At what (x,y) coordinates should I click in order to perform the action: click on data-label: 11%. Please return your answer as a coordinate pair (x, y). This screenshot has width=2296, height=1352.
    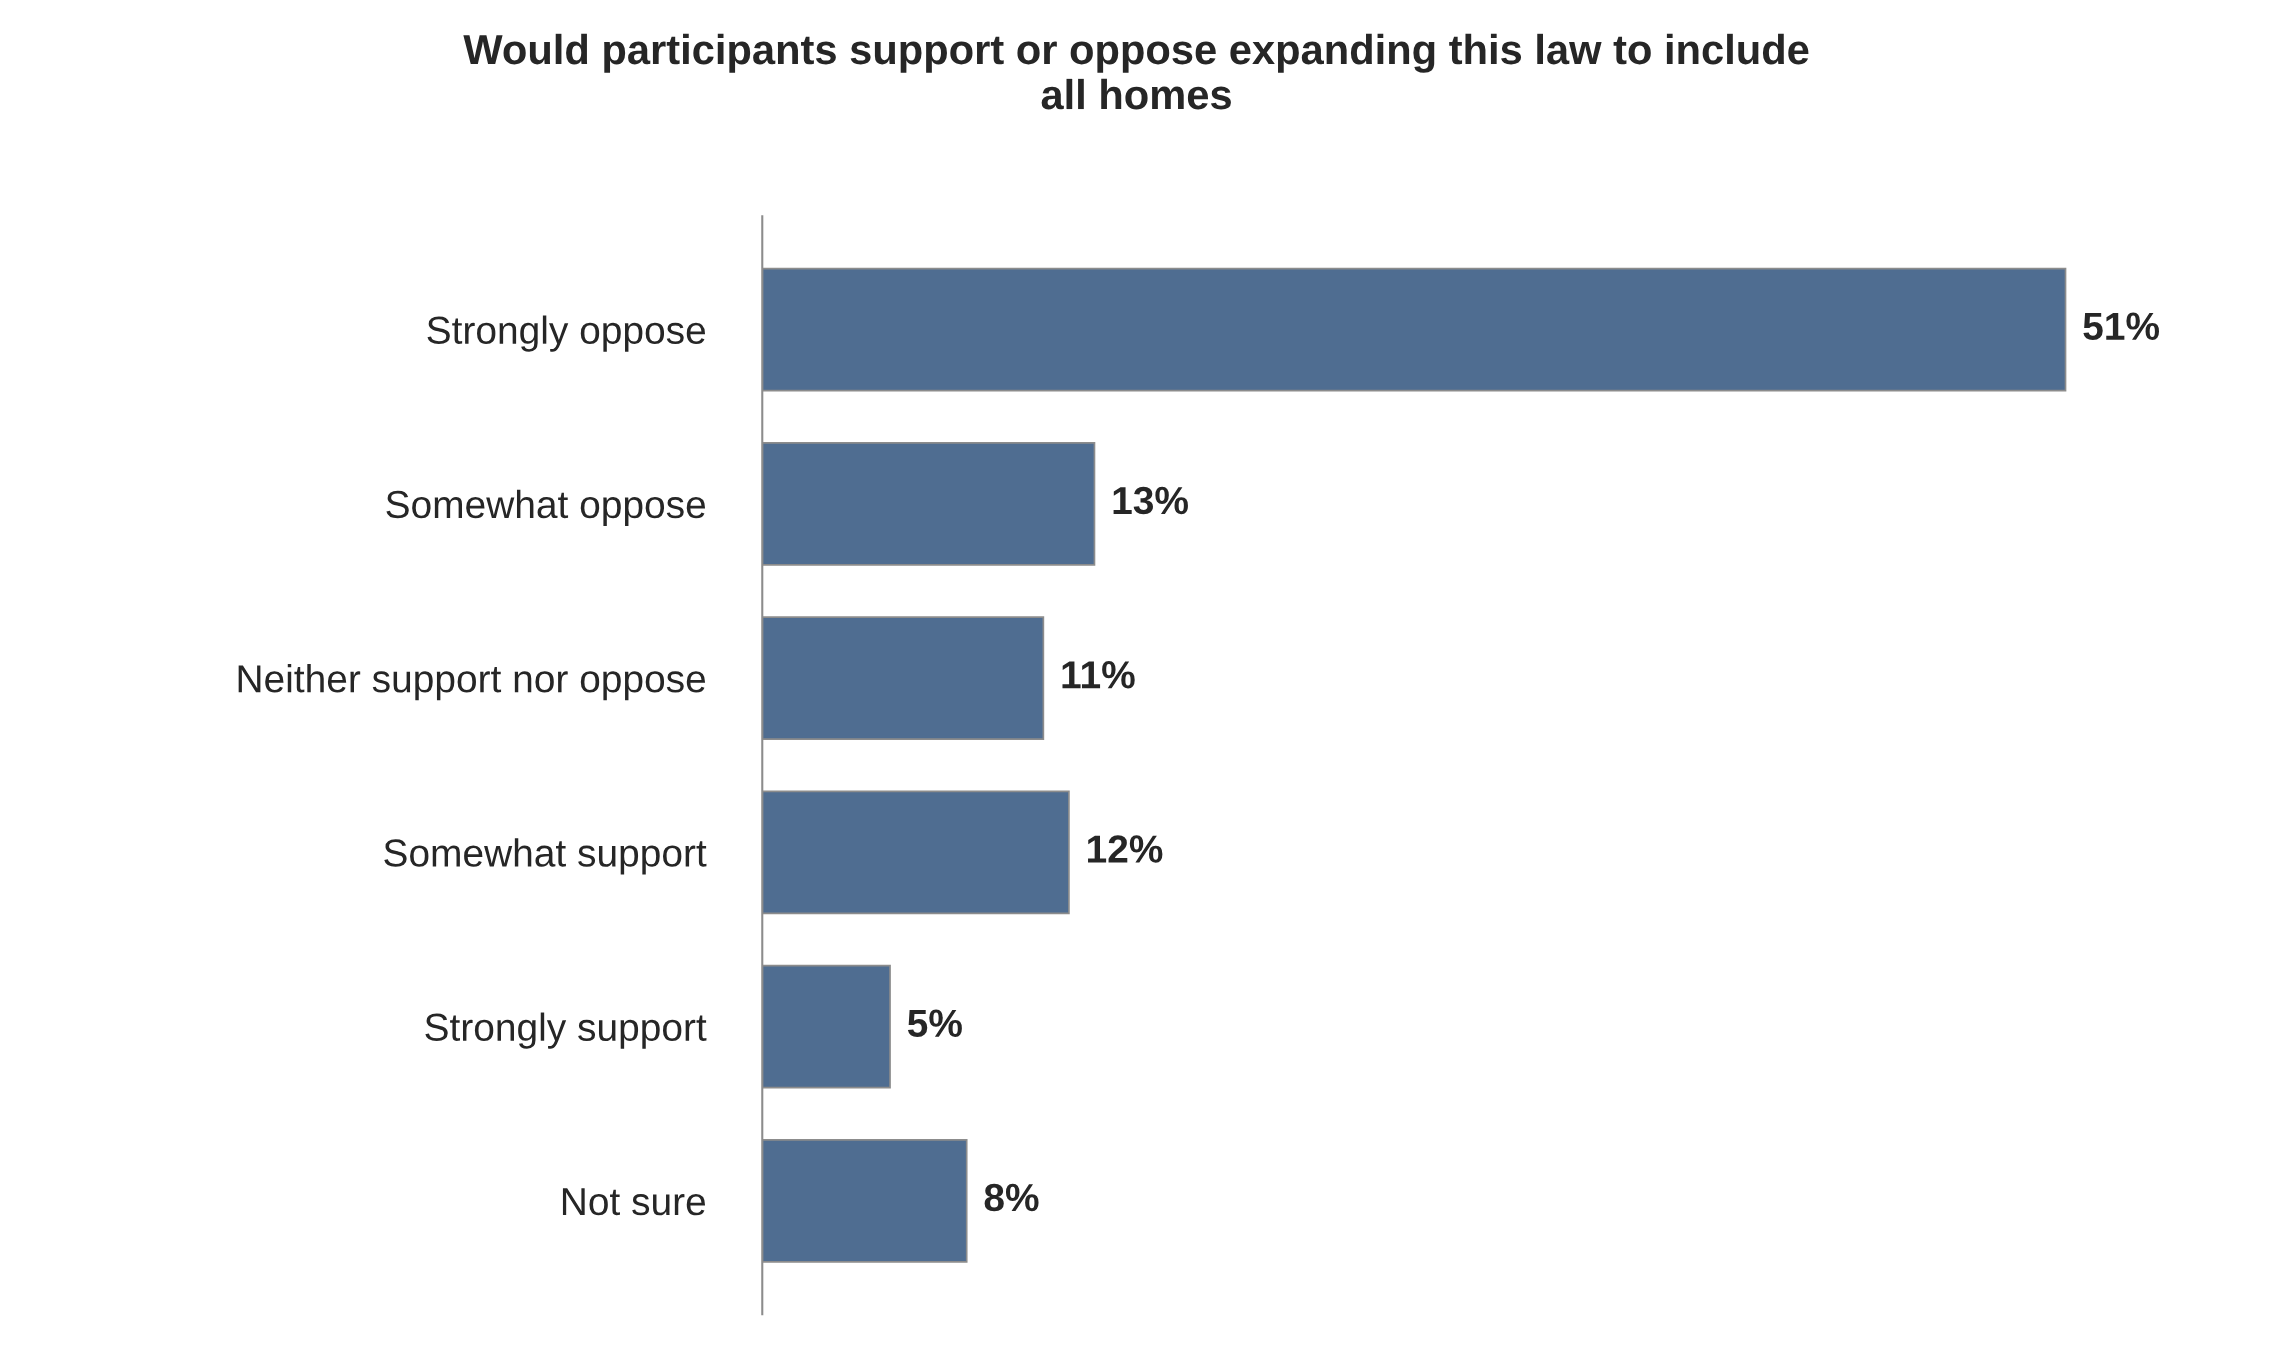
    Looking at the image, I should click on (1098, 675).